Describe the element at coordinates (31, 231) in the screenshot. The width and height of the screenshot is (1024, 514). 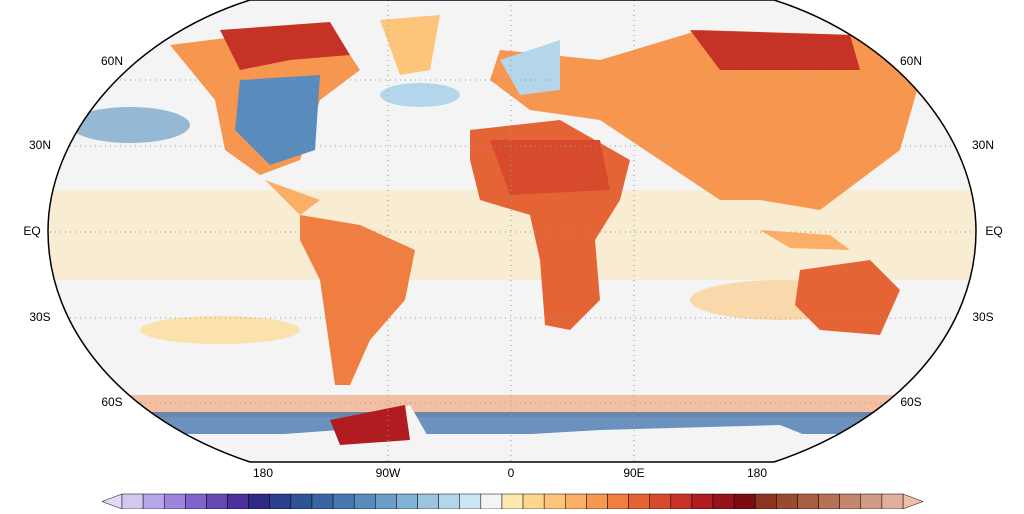
I see `lat-label-left: EQ` at that location.